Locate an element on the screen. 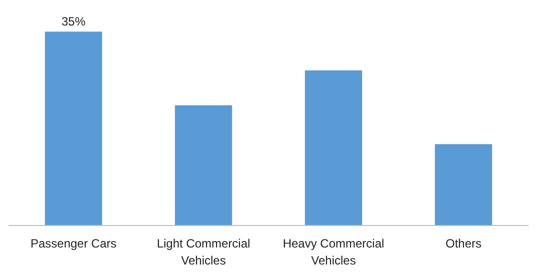 This screenshot has width=538, height=272. annotation: 35% is located at coordinates (73, 21).